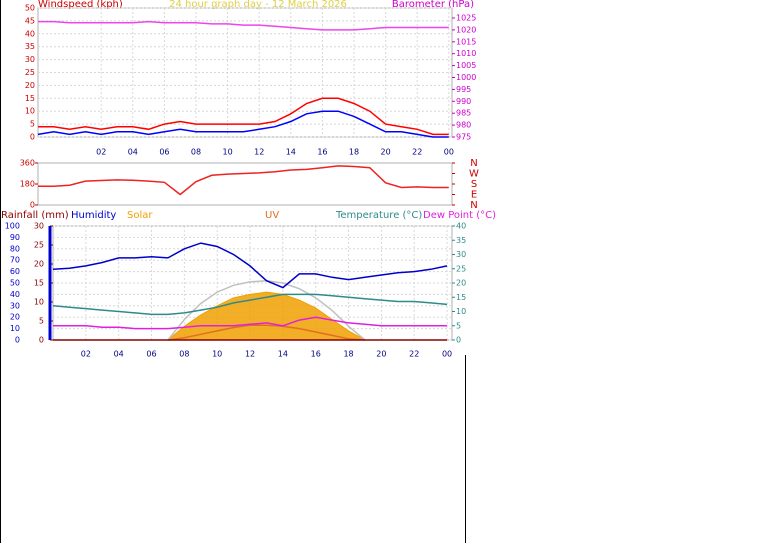 This screenshot has width=761, height=547. I want to click on y-tick-label: 100, so click(12, 226).